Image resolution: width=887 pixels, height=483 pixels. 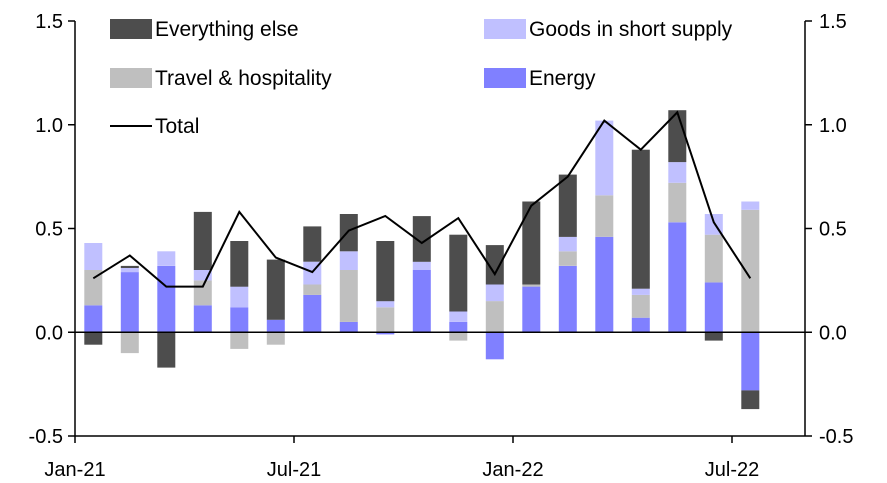 What do you see at coordinates (49, 22) in the screenshot?
I see `y-tick-label: 1.5` at bounding box center [49, 22].